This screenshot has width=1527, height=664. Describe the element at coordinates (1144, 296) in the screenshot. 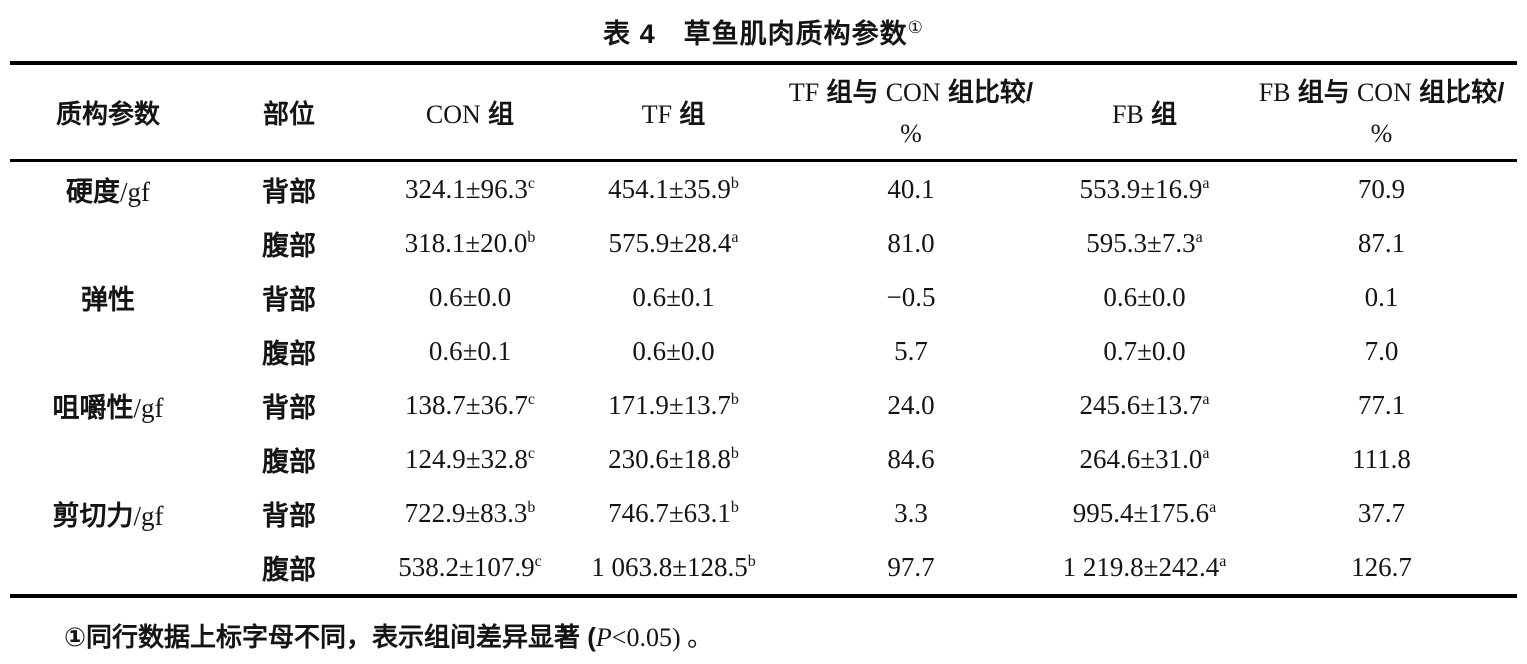

I see `fb-value-cell: 0.6±0.0` at that location.